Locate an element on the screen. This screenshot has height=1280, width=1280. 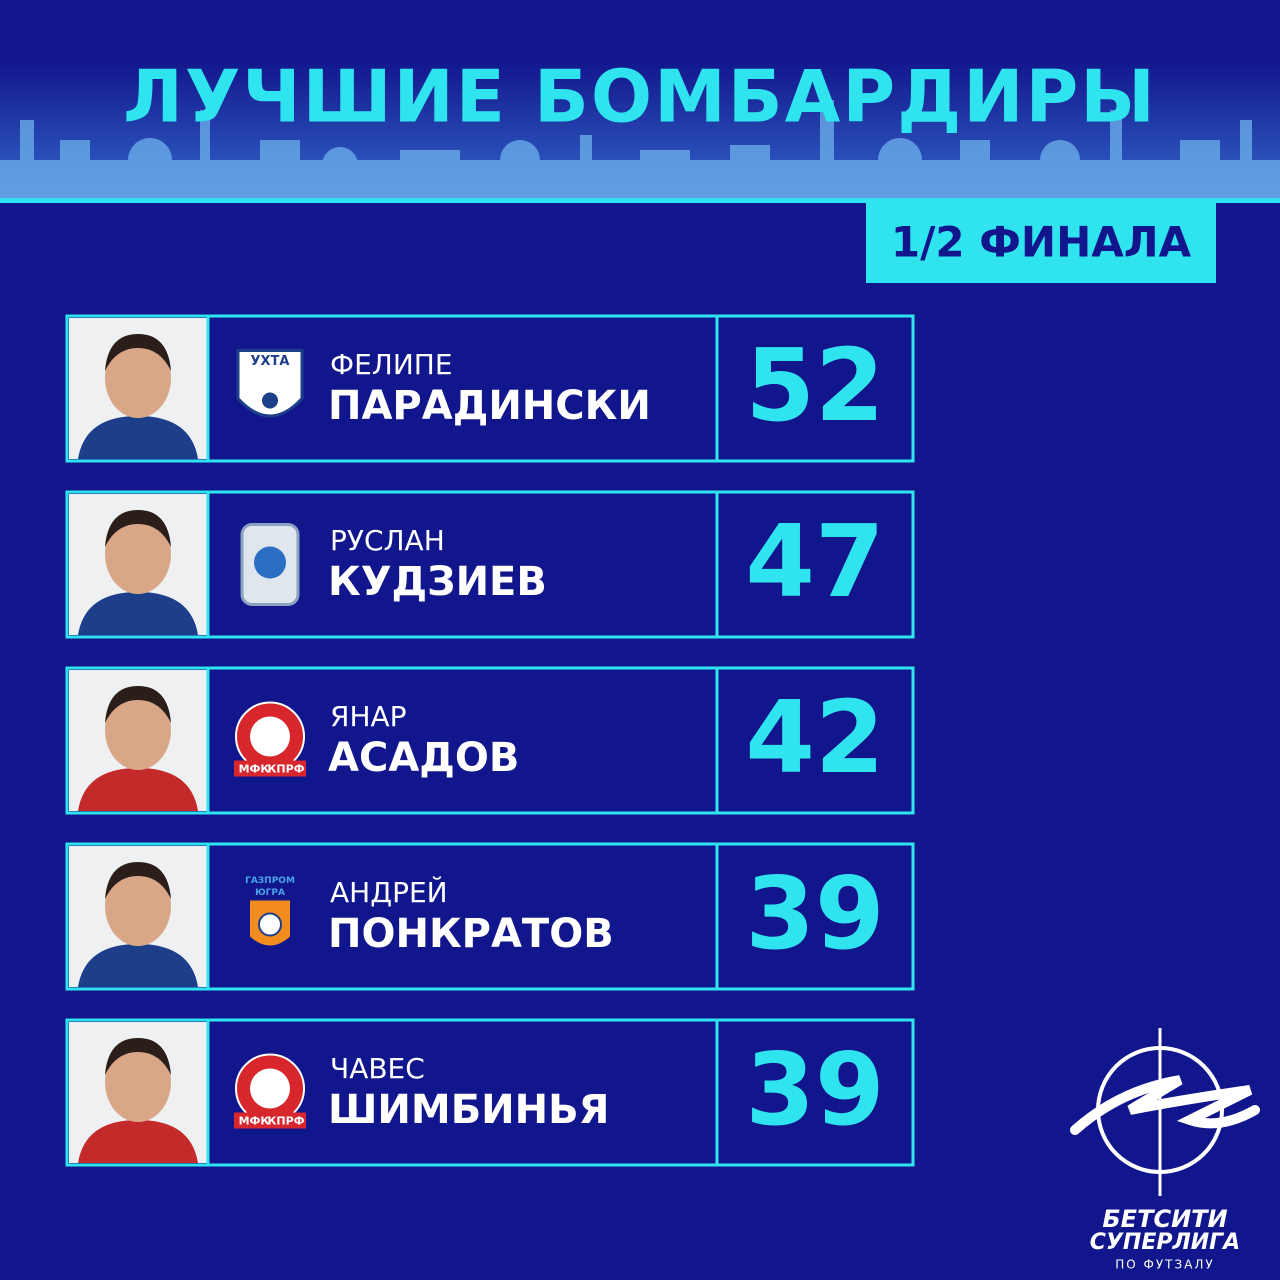
club-shield is located at coordinates (270, 383).